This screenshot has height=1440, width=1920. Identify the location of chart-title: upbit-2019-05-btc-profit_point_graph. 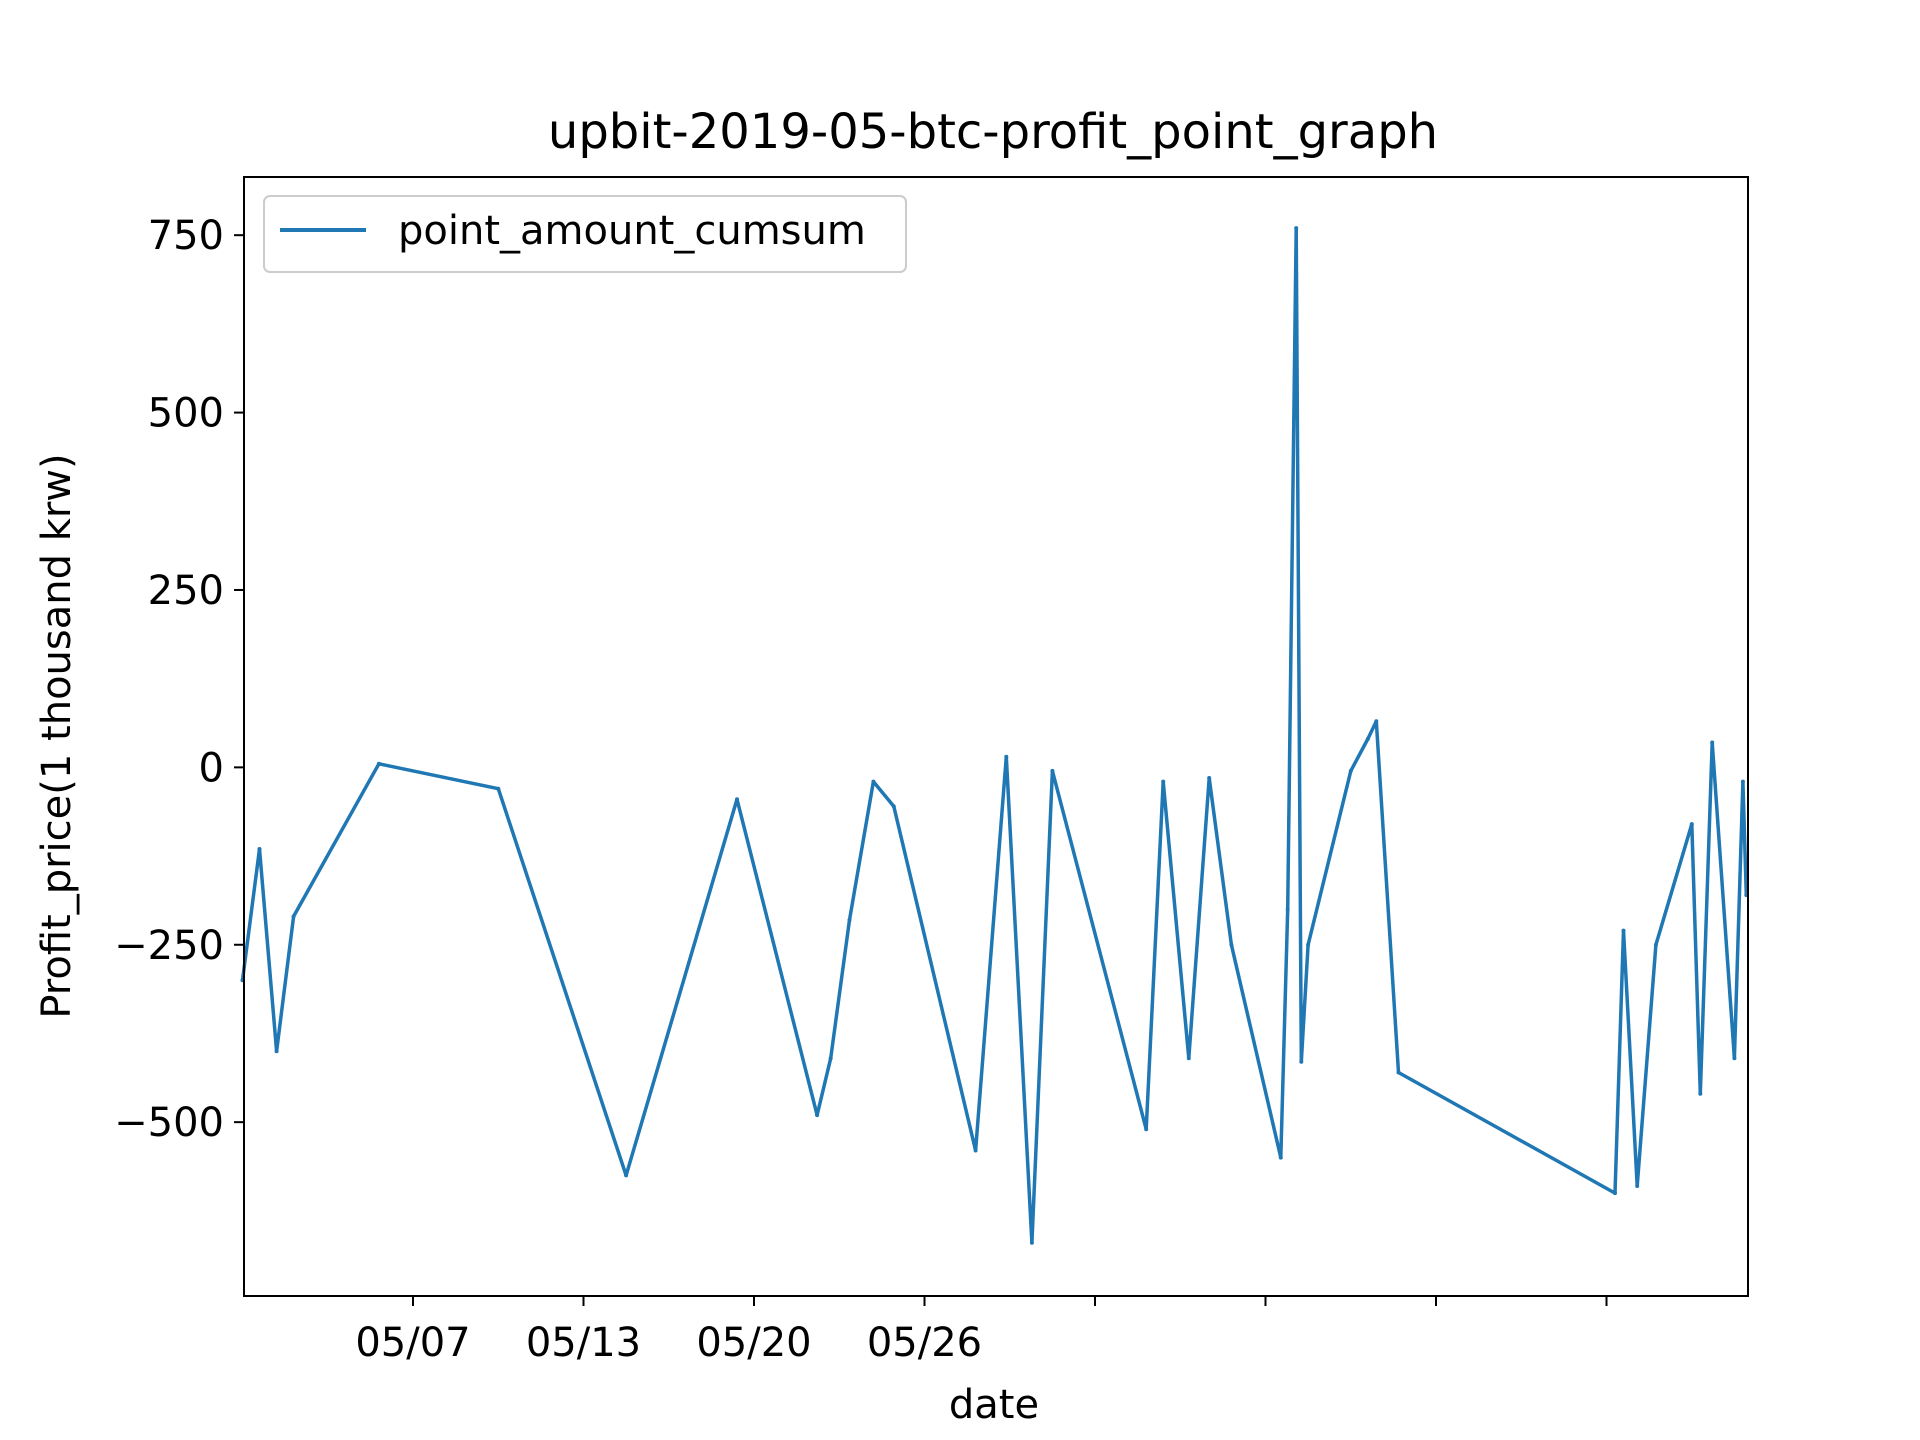
(993, 132).